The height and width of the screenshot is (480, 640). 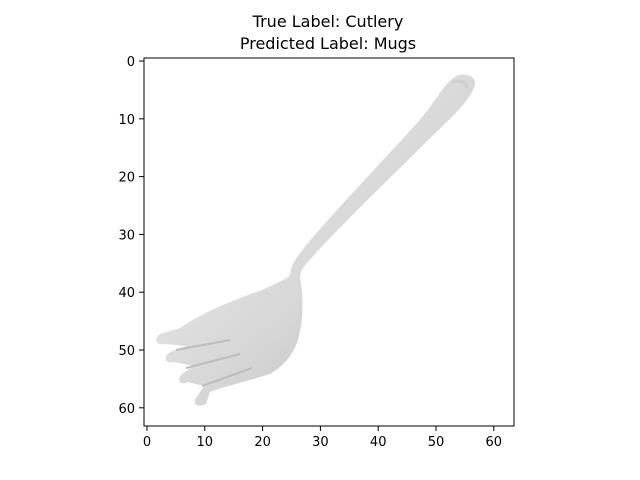 I want to click on x-tick-label: 10, so click(x=205, y=442).